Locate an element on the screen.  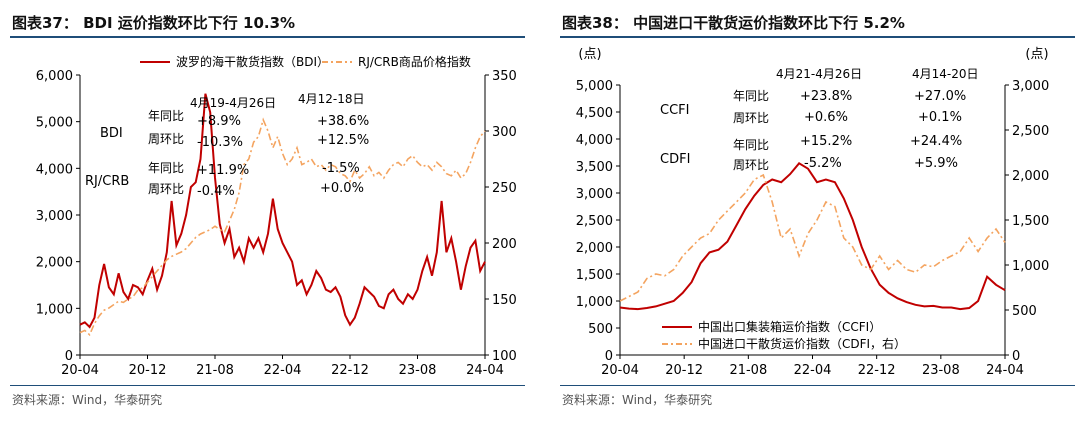
y-tick-label-right: 2,500 is located at coordinates (1030, 131).